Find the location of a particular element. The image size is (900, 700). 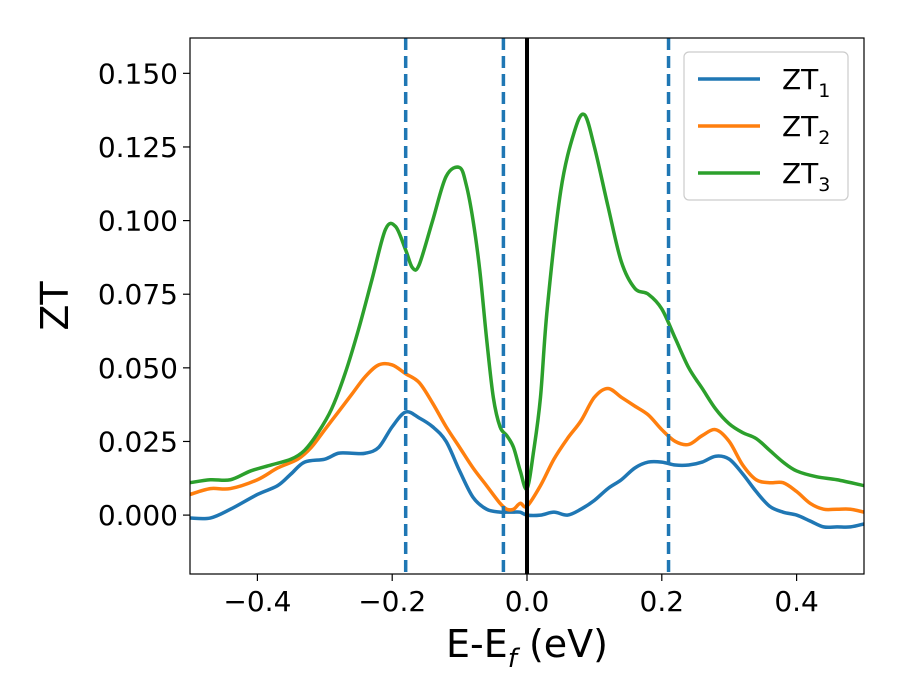

x-tick-label: −0.2 is located at coordinates (392, 601).